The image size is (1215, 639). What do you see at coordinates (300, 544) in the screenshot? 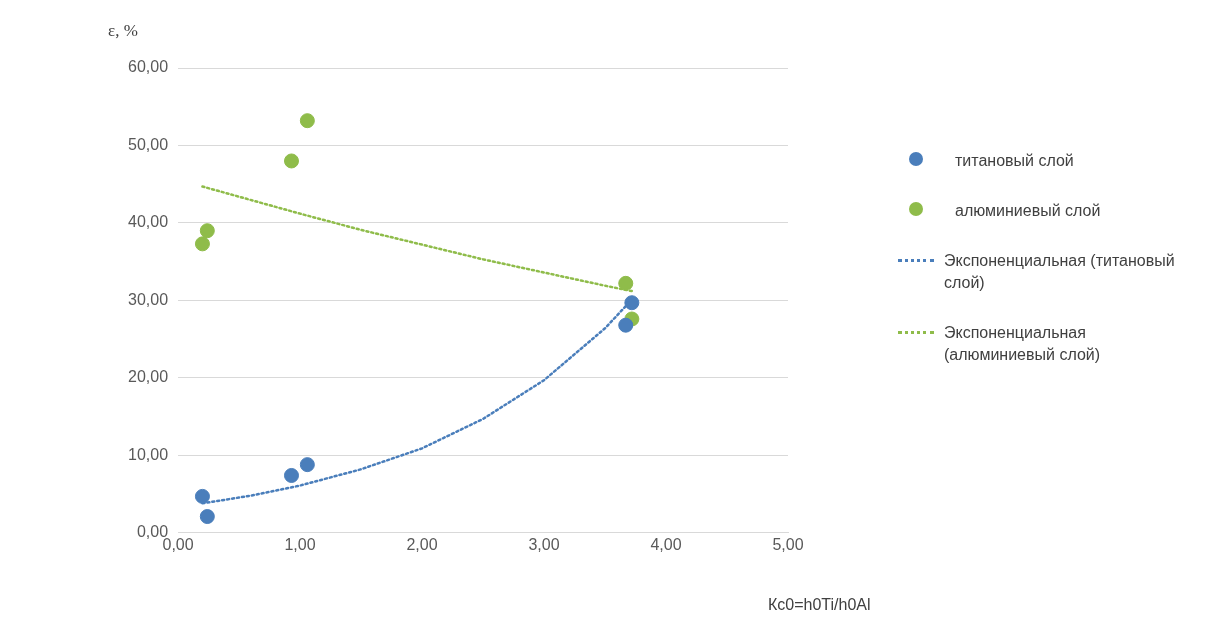
I see `x-tick-label: 1,00` at bounding box center [300, 544].